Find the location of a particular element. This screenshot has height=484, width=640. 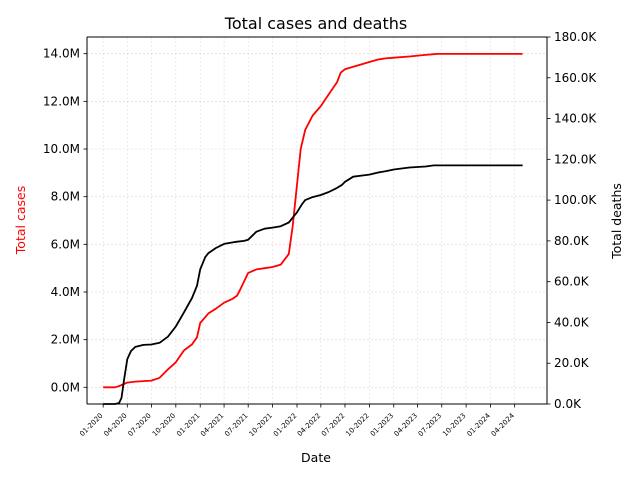

chart-title: Total cases and deaths is located at coordinates (315, 23).